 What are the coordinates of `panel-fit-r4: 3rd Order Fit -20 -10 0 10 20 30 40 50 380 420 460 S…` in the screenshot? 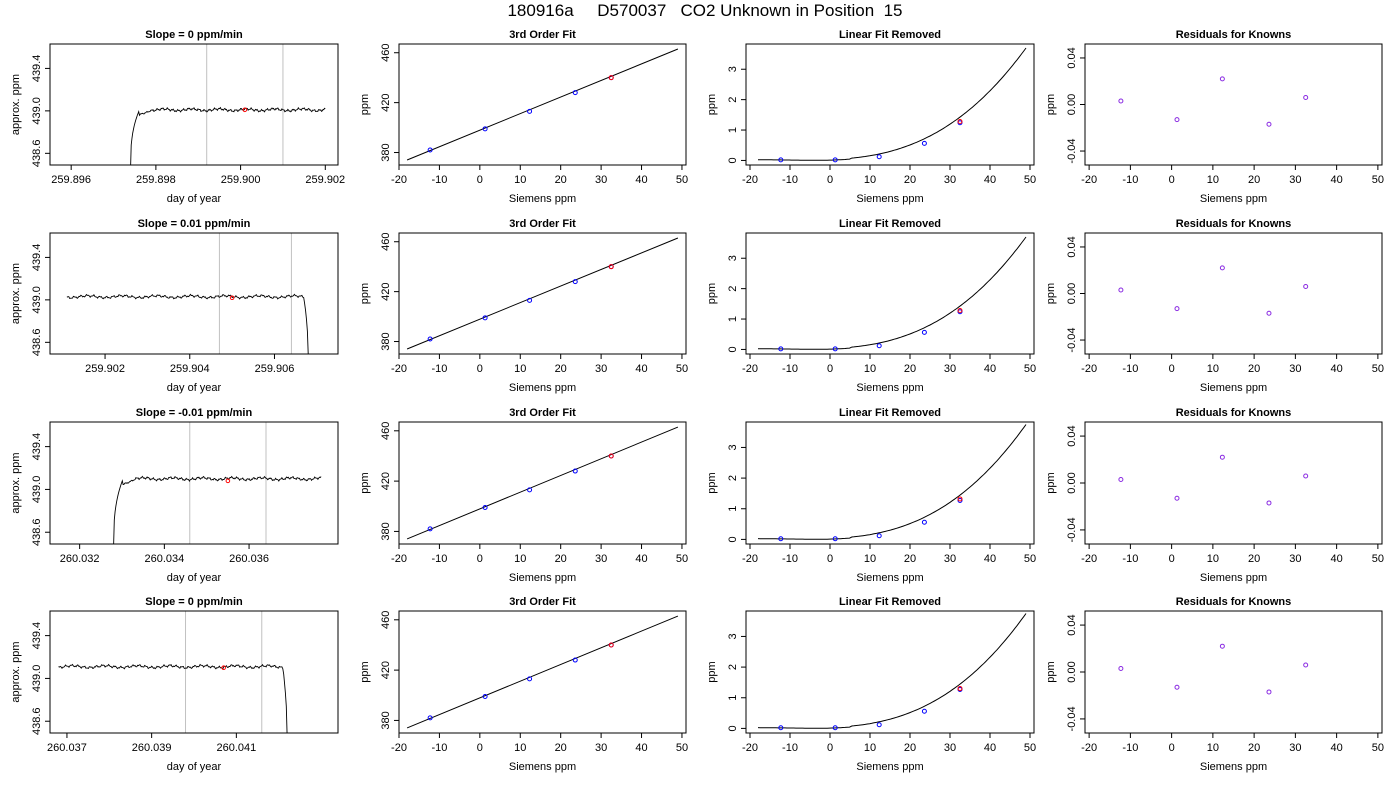 It's located at (523, 684).